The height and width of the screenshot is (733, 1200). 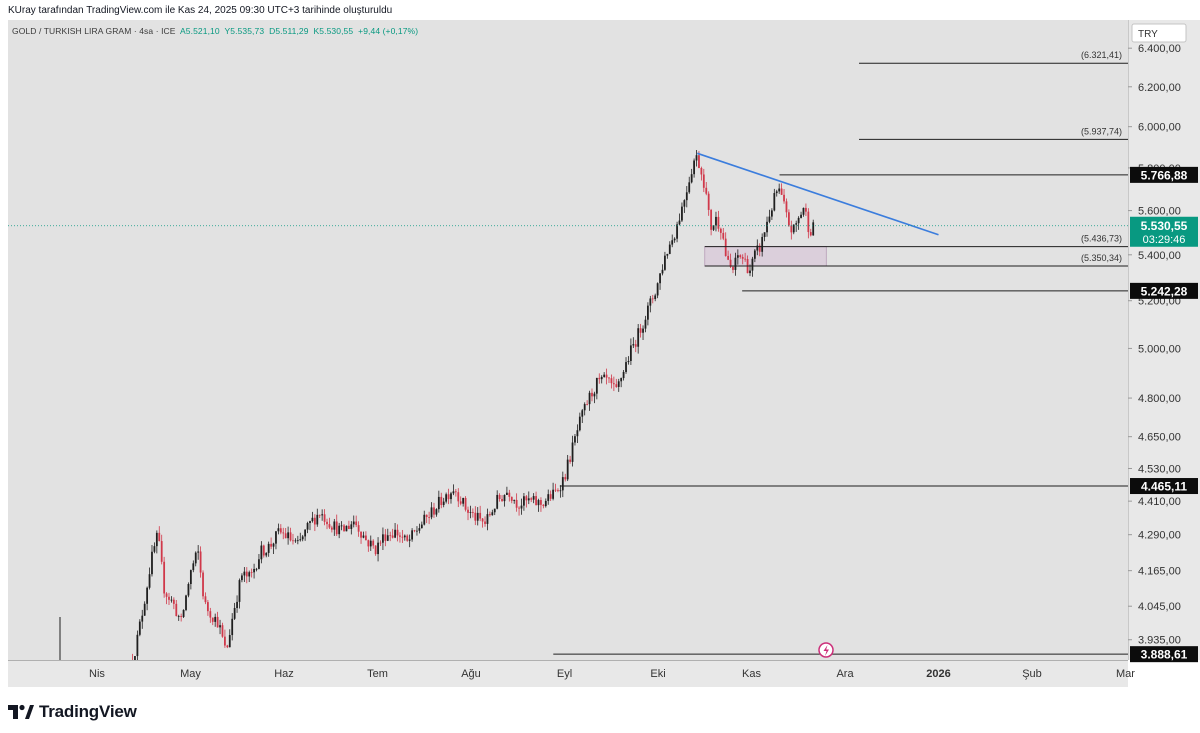 What do you see at coordinates (1101, 55) in the screenshot?
I see `level-label: (6.321,41)` at bounding box center [1101, 55].